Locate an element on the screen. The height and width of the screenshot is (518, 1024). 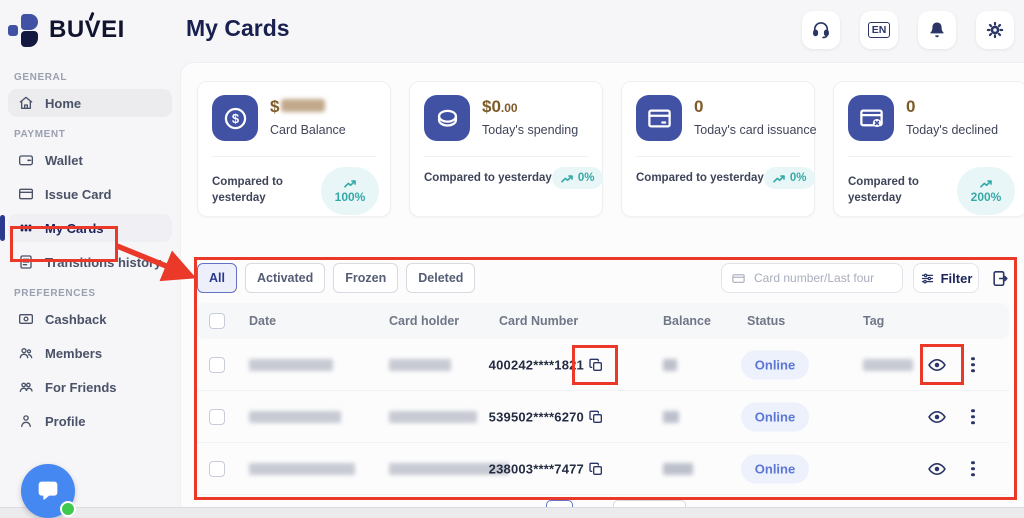
sidebar-item-profile: Profile is located at coordinates (90, 421).